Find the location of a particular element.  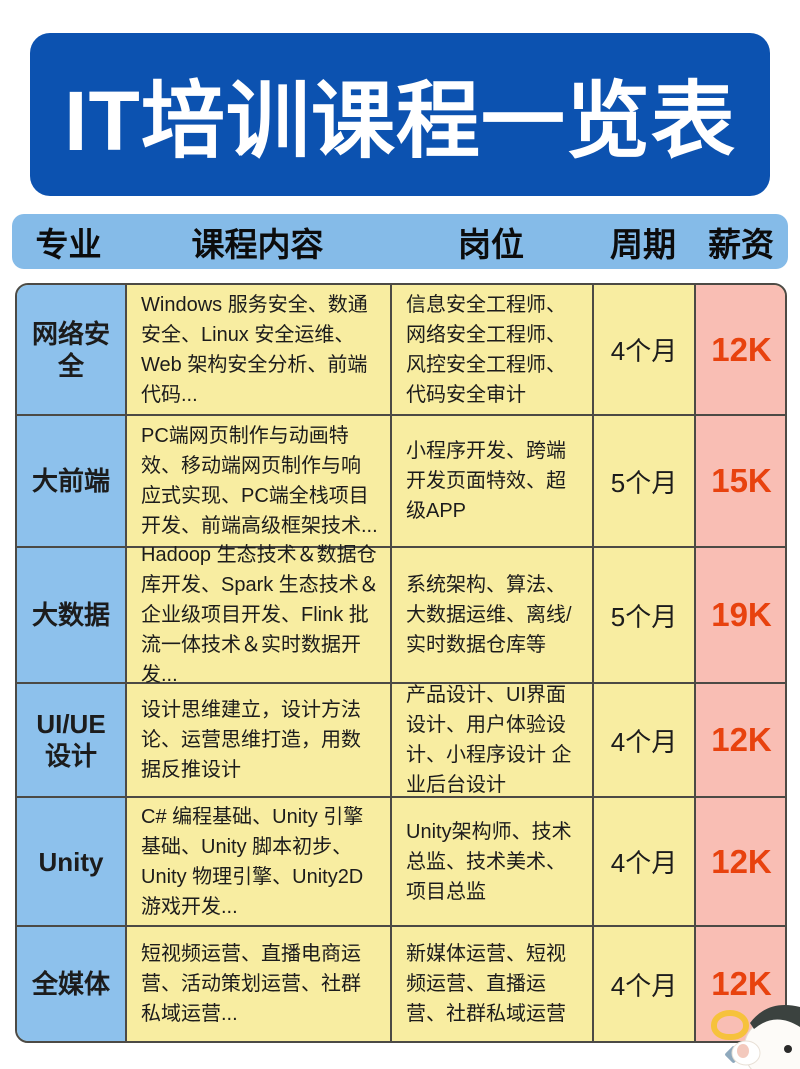

cell-major: UI/UE 设计 is located at coordinates (72, 740).